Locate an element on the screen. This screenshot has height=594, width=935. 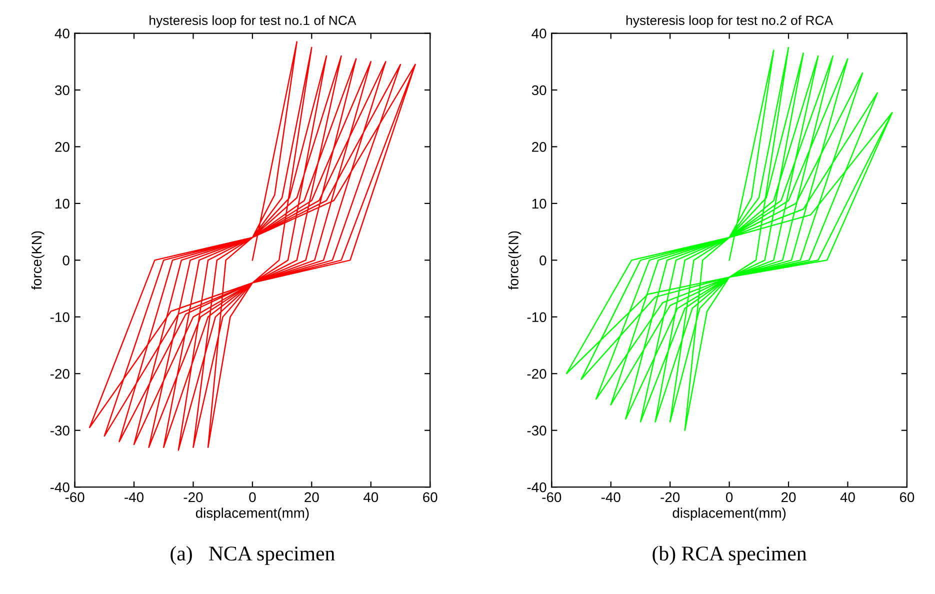
chart-title: hysteresis loop for test no.1 of NCA is located at coordinates (253, 21).